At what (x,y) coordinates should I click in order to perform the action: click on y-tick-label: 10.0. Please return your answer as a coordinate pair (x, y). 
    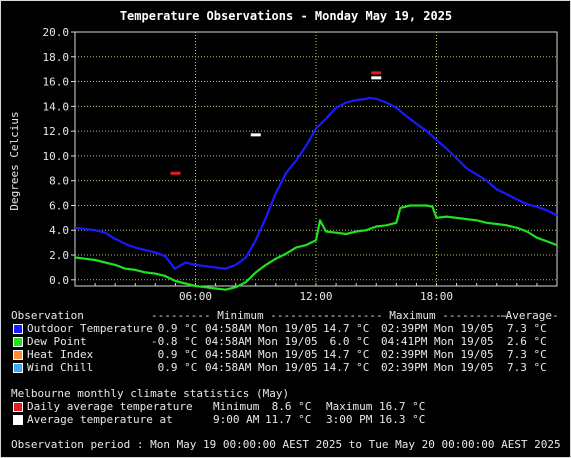
    Looking at the image, I should click on (56, 156).